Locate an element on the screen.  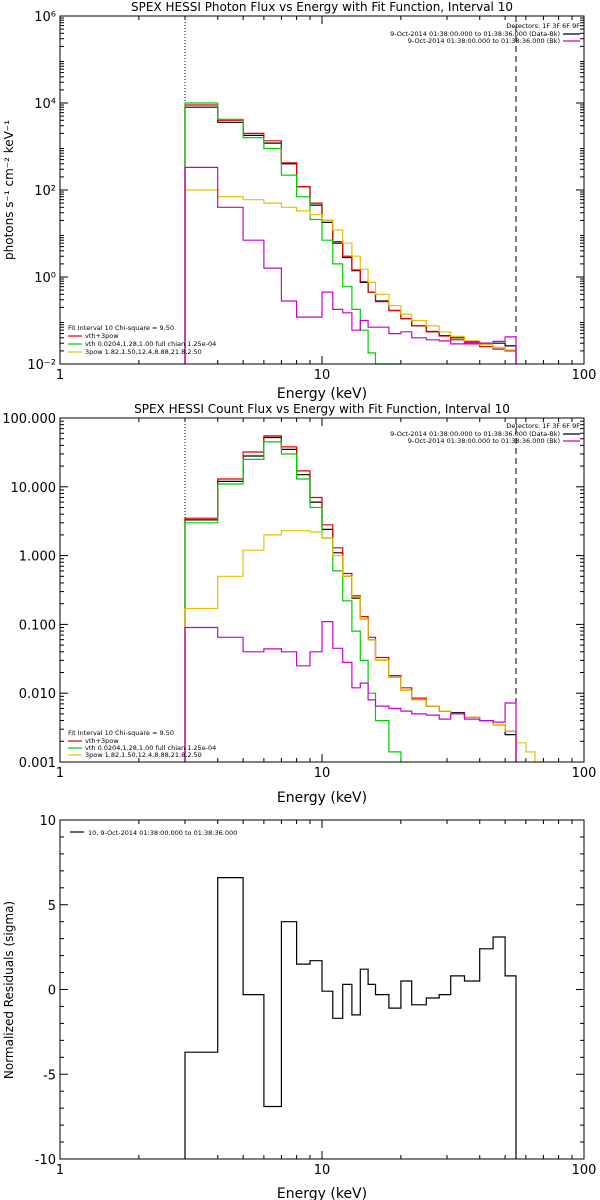
y-tick-label: 10⁰ is located at coordinates (45, 278).